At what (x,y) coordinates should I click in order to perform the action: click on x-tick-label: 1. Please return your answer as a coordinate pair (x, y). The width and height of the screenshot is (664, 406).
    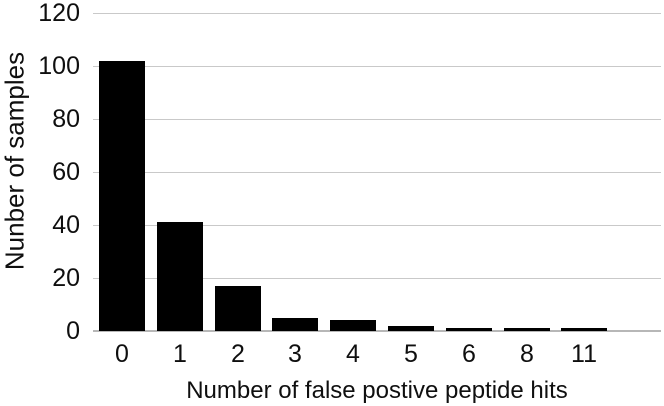
    Looking at the image, I should click on (180, 354).